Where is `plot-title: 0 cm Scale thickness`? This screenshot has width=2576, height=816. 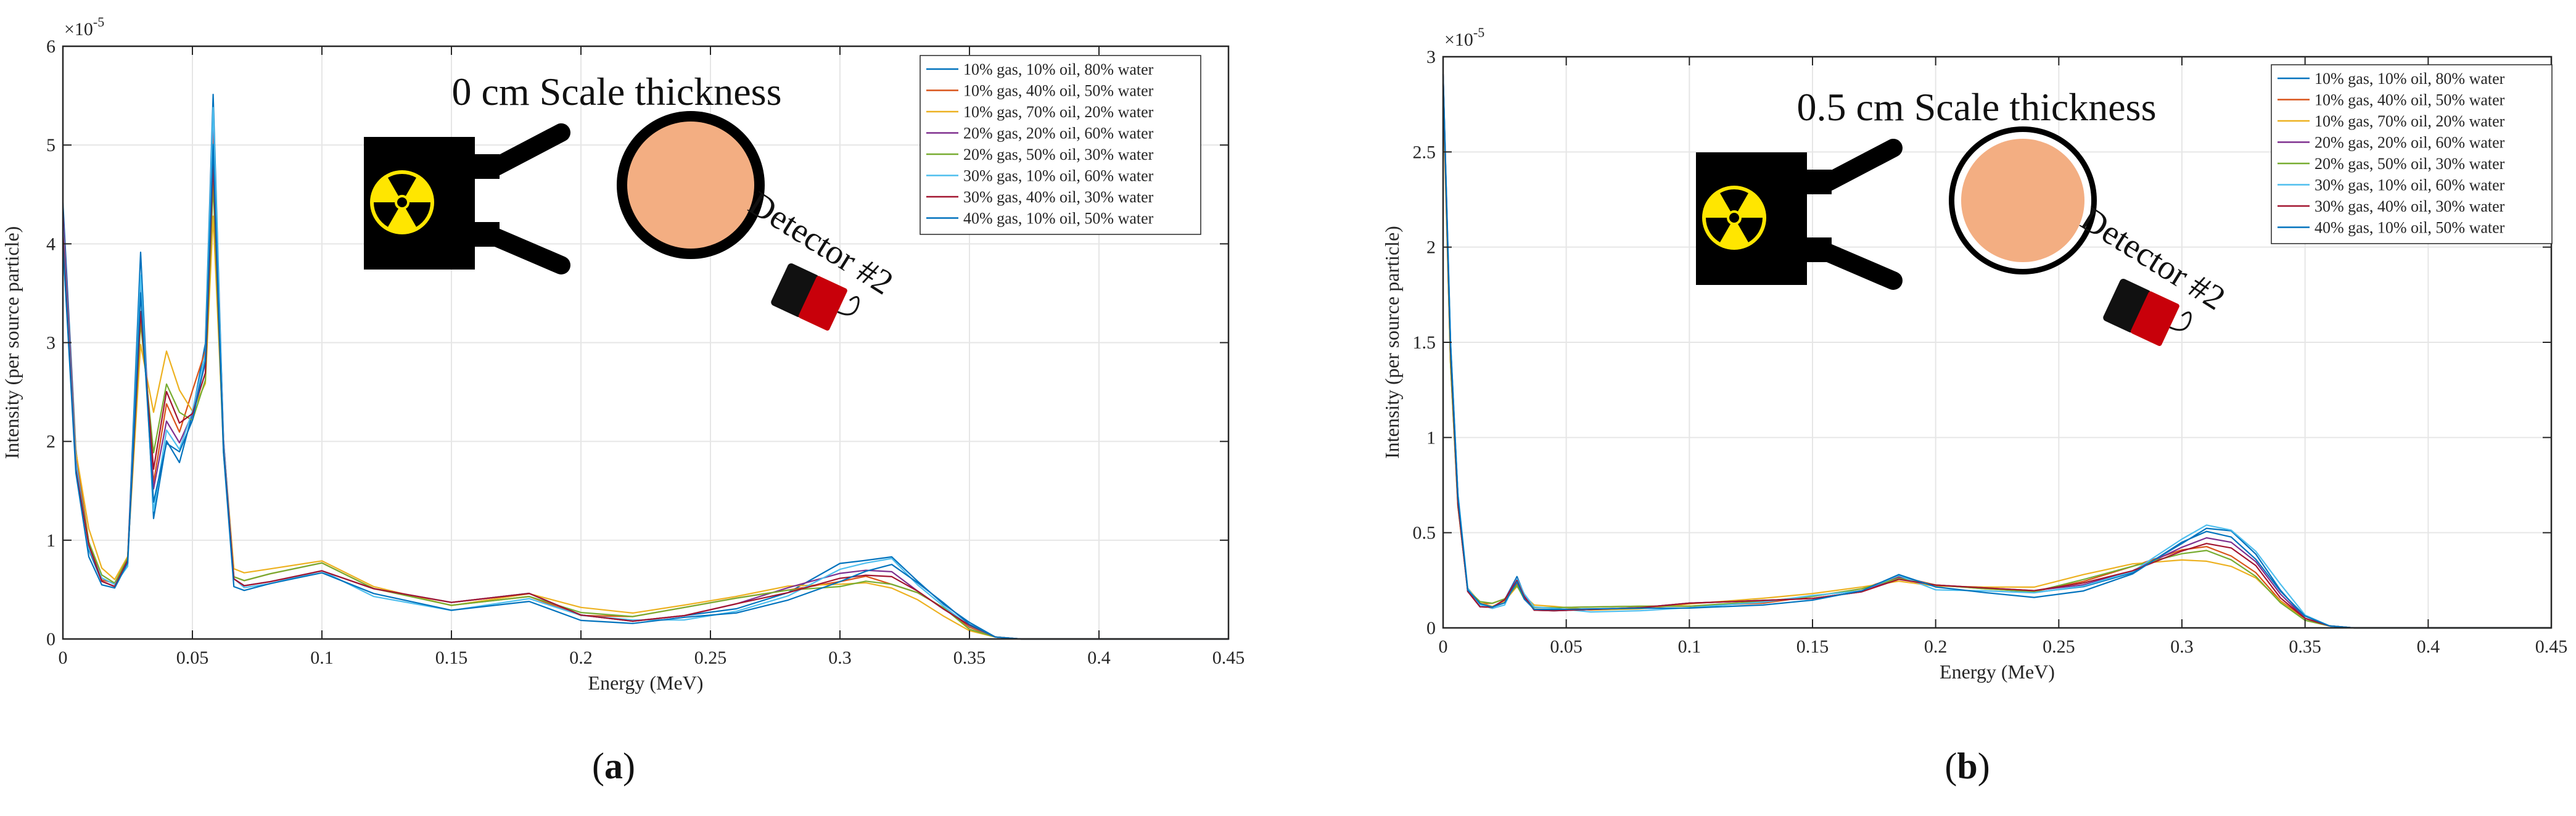
plot-title: 0 cm Scale thickness is located at coordinates (617, 91).